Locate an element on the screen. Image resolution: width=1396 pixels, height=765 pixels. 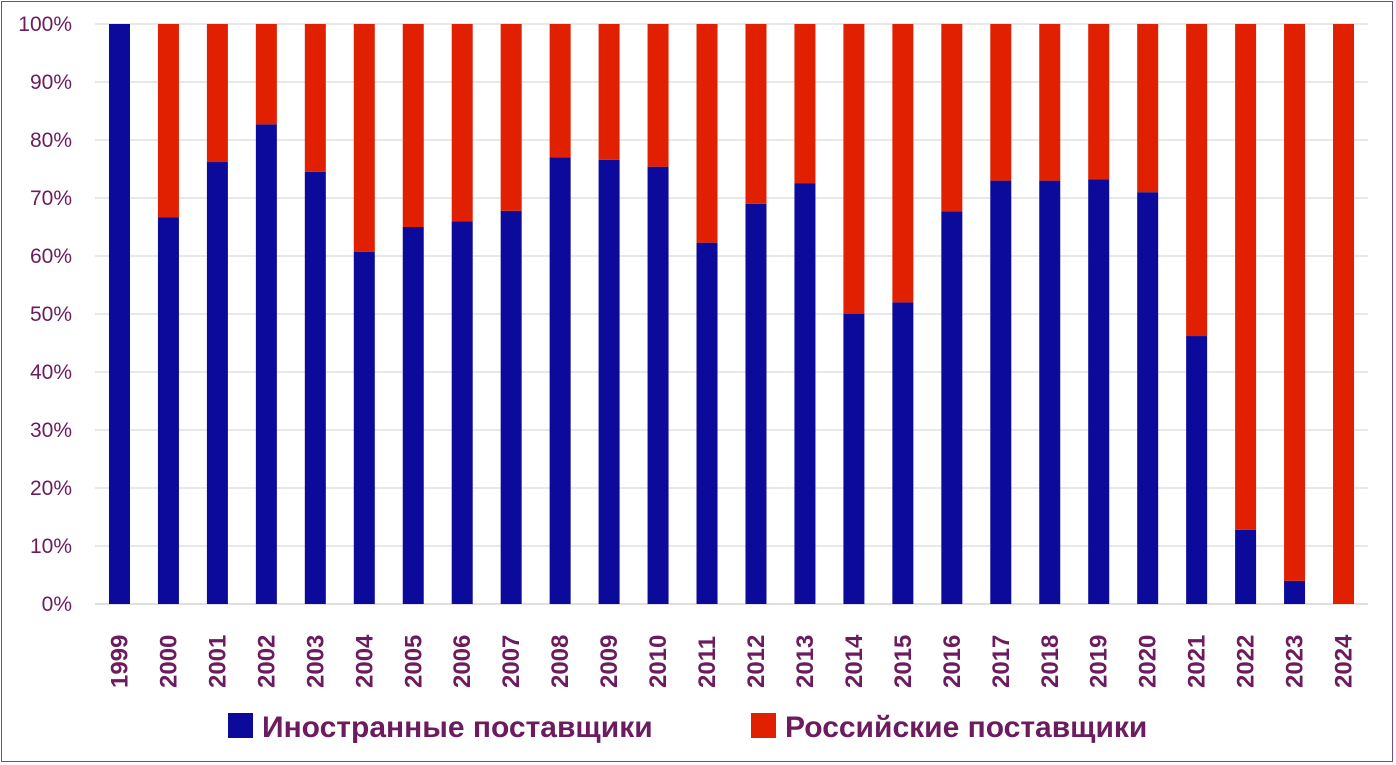
legend-swatch-foreign is located at coordinates (240, 725).